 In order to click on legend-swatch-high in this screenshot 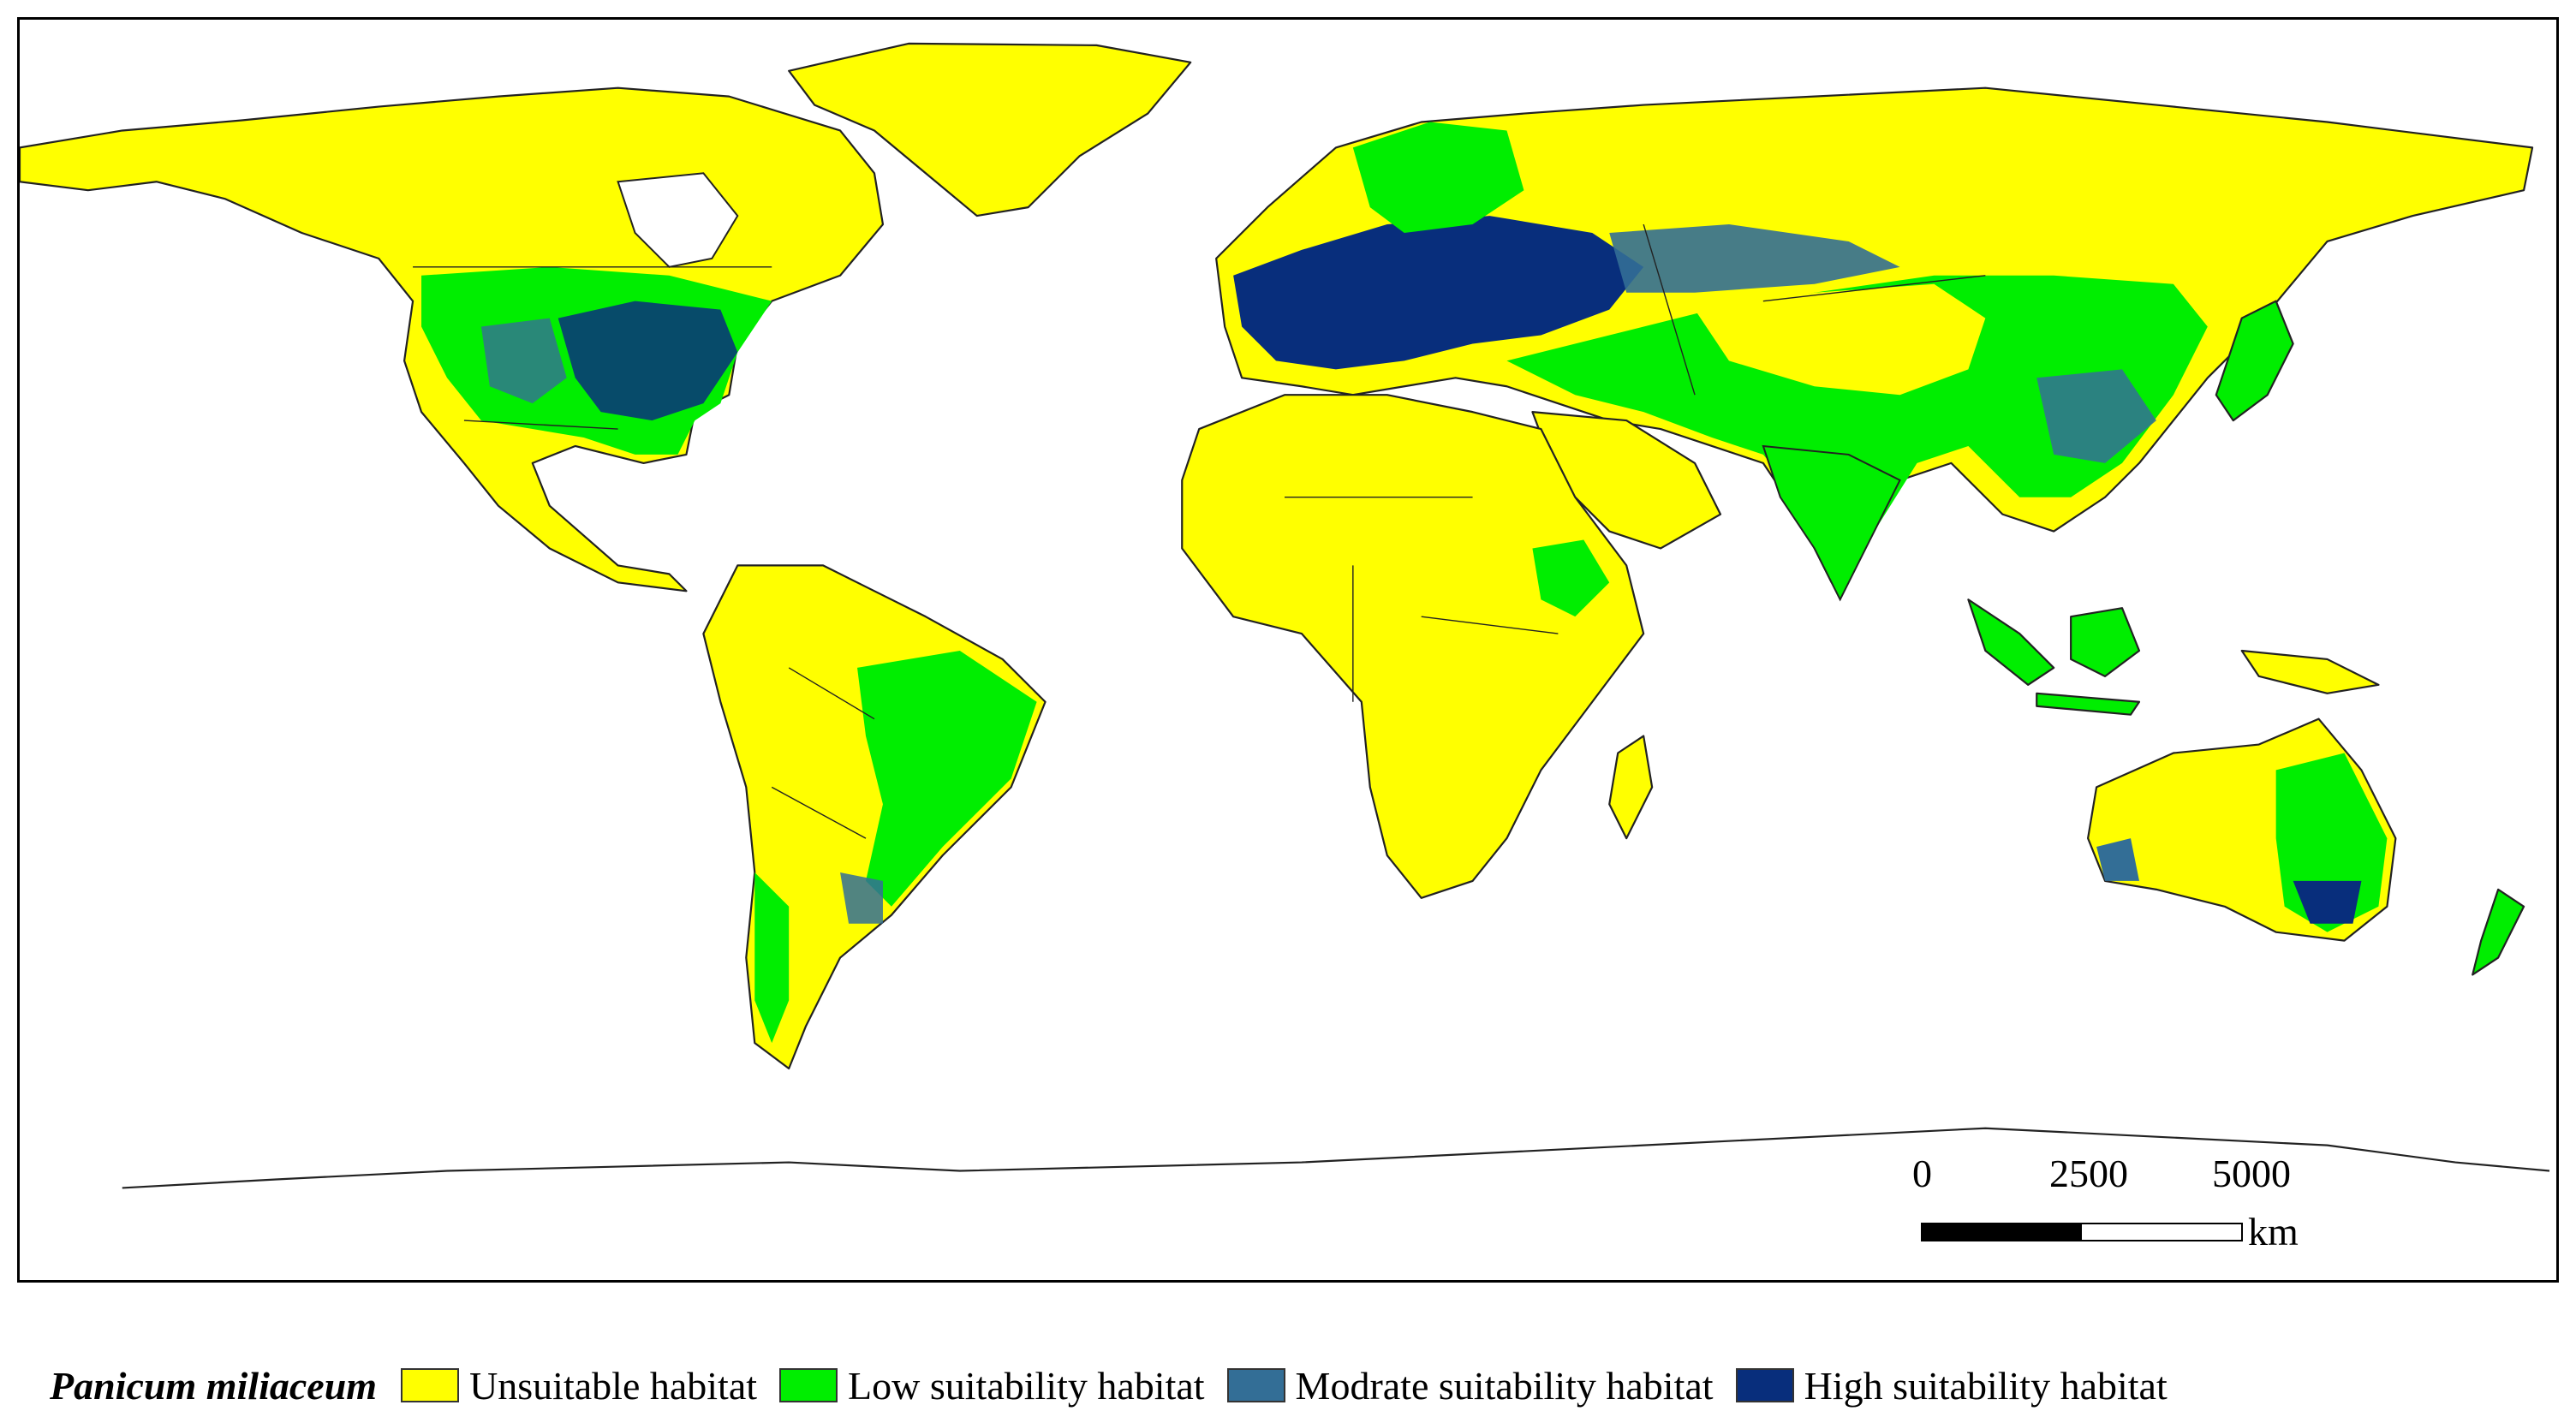, I will do `click(1764, 1385)`.